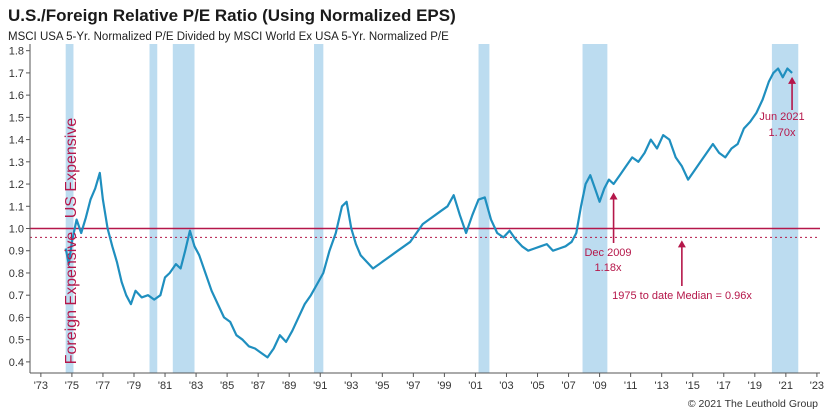  I want to click on y-tick-label: 1.1, so click(16, 207).